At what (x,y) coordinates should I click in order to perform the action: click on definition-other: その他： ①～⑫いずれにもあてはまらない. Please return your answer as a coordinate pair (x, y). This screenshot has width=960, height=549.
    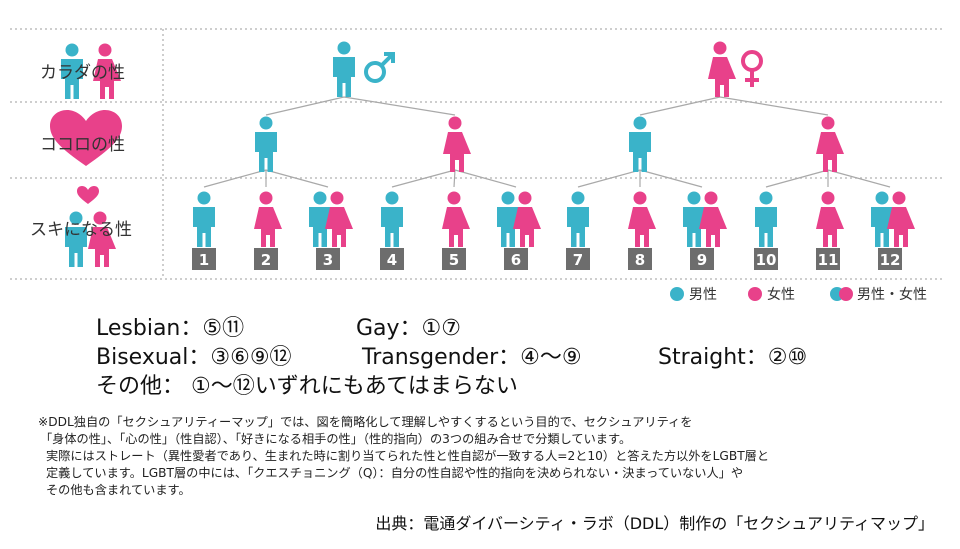
    Looking at the image, I should click on (307, 386).